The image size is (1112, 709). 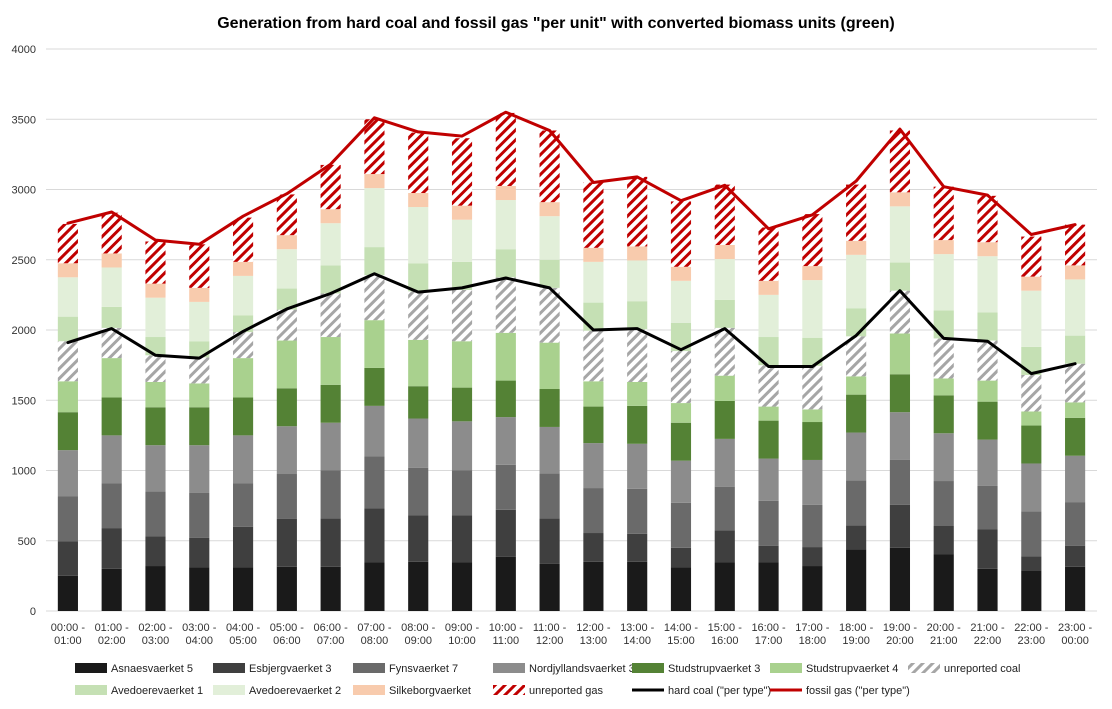 I want to click on legend-label: Studstrupvaerket 4, so click(x=852, y=669).